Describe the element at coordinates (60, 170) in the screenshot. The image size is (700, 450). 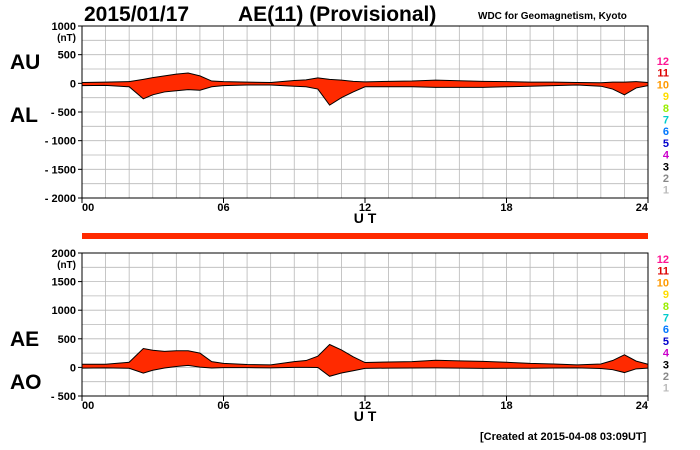
I see `y-tick-label: - 1500` at that location.